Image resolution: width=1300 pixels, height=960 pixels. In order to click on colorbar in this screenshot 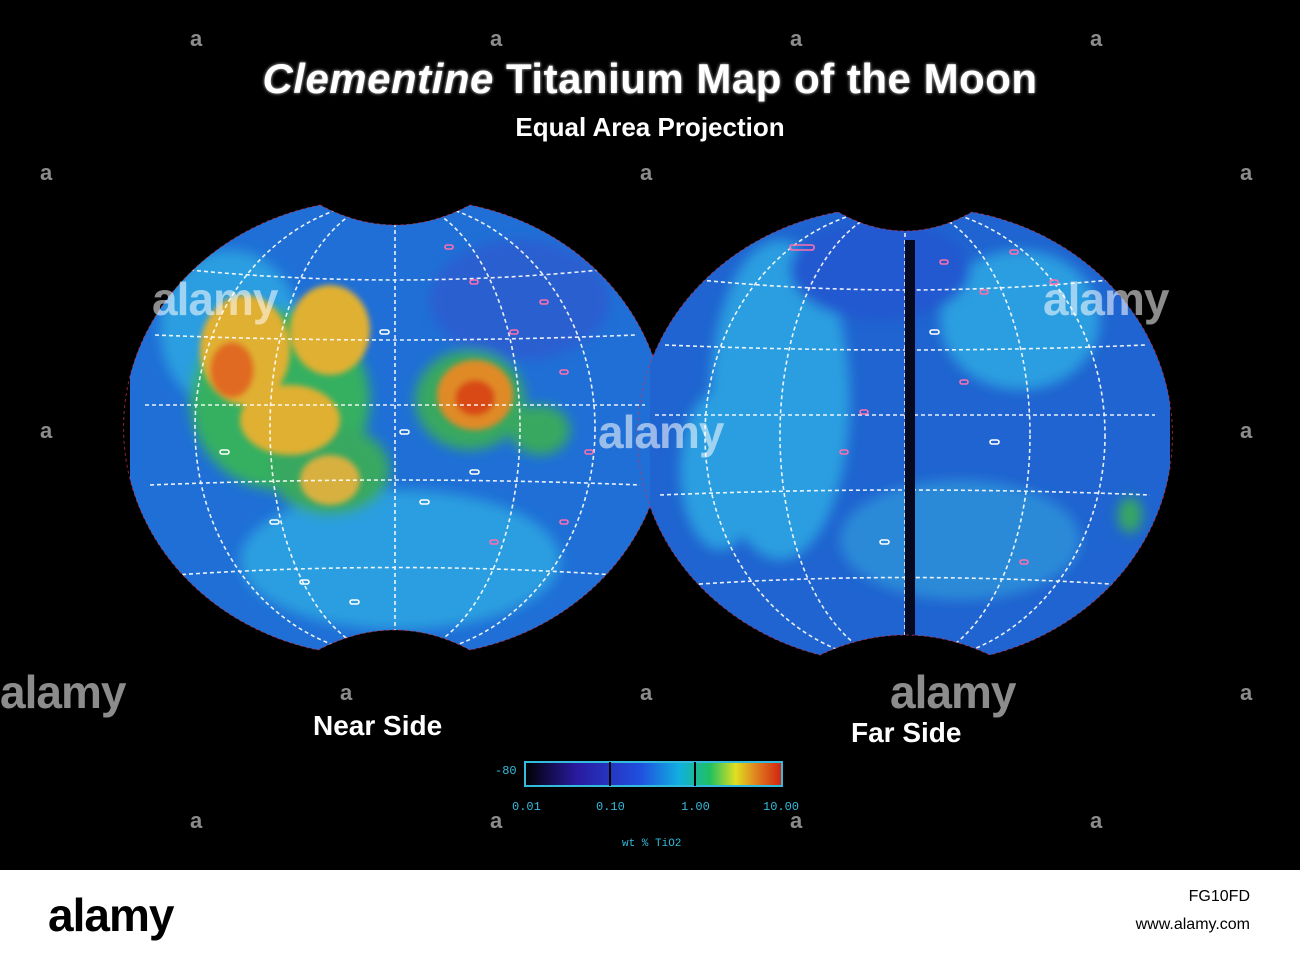, I will do `click(653, 774)`.